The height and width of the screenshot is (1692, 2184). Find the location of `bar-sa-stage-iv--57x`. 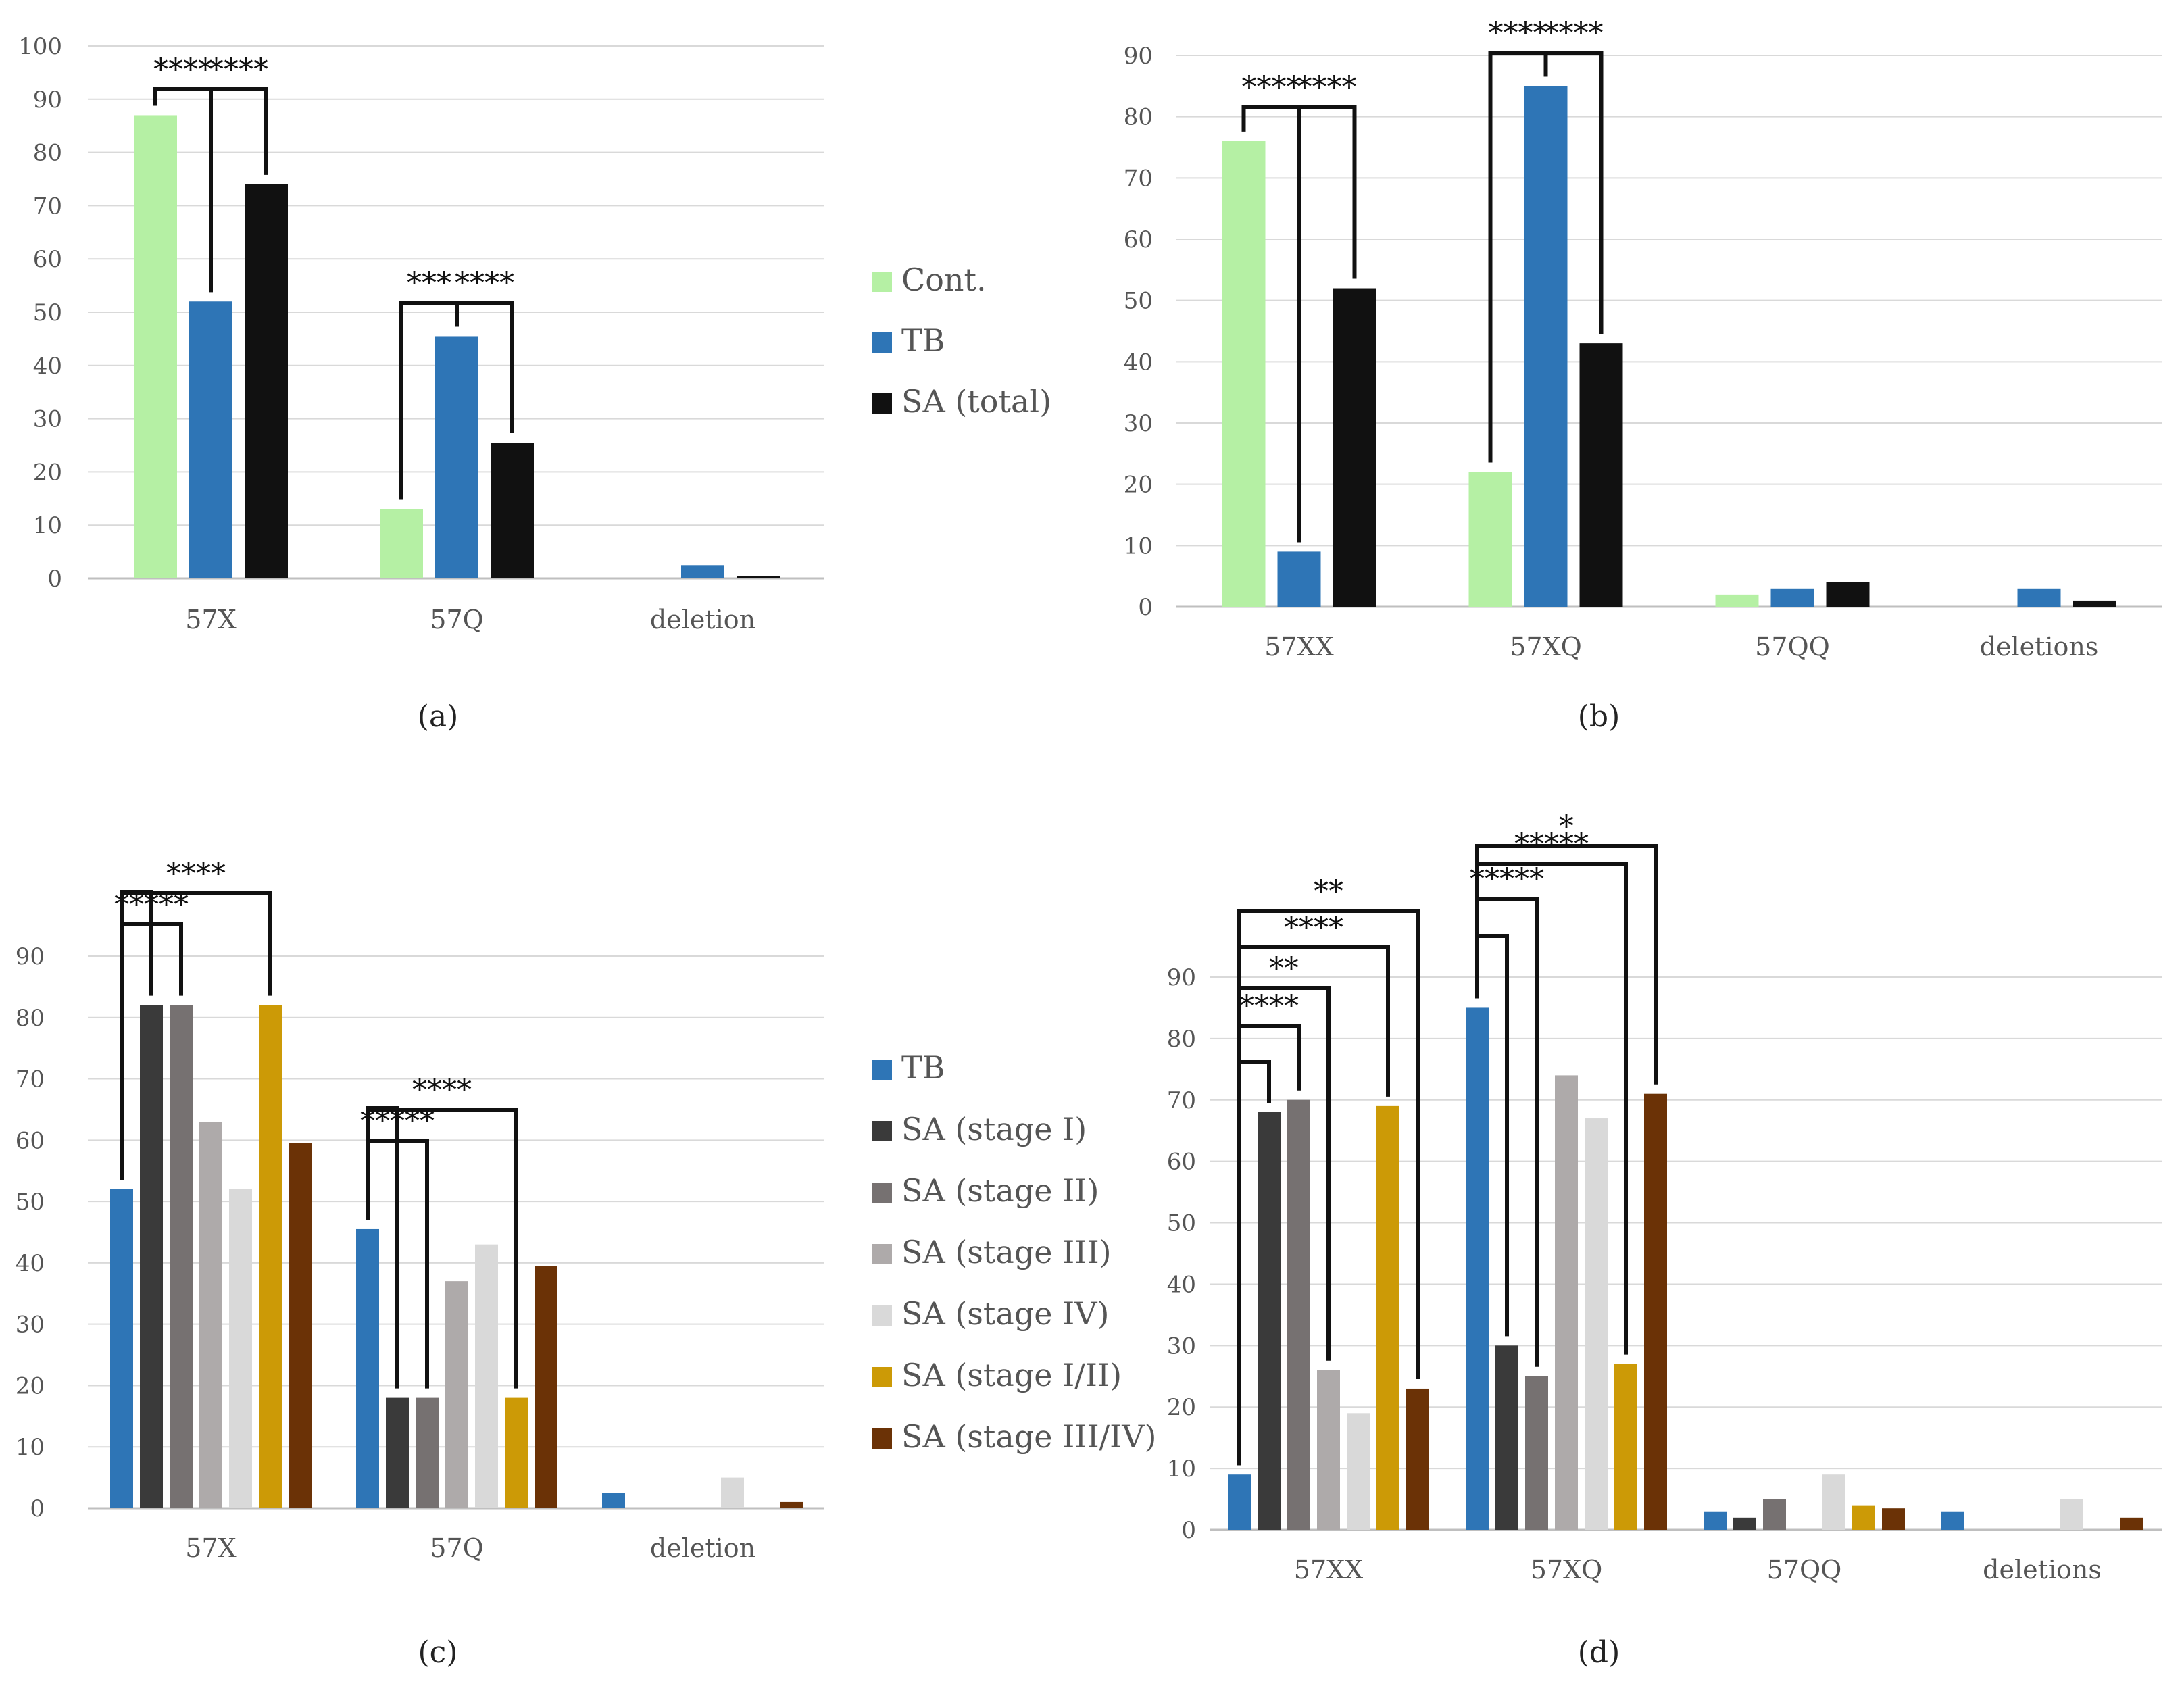

bar-sa-stage-iv--57x is located at coordinates (241, 1348).